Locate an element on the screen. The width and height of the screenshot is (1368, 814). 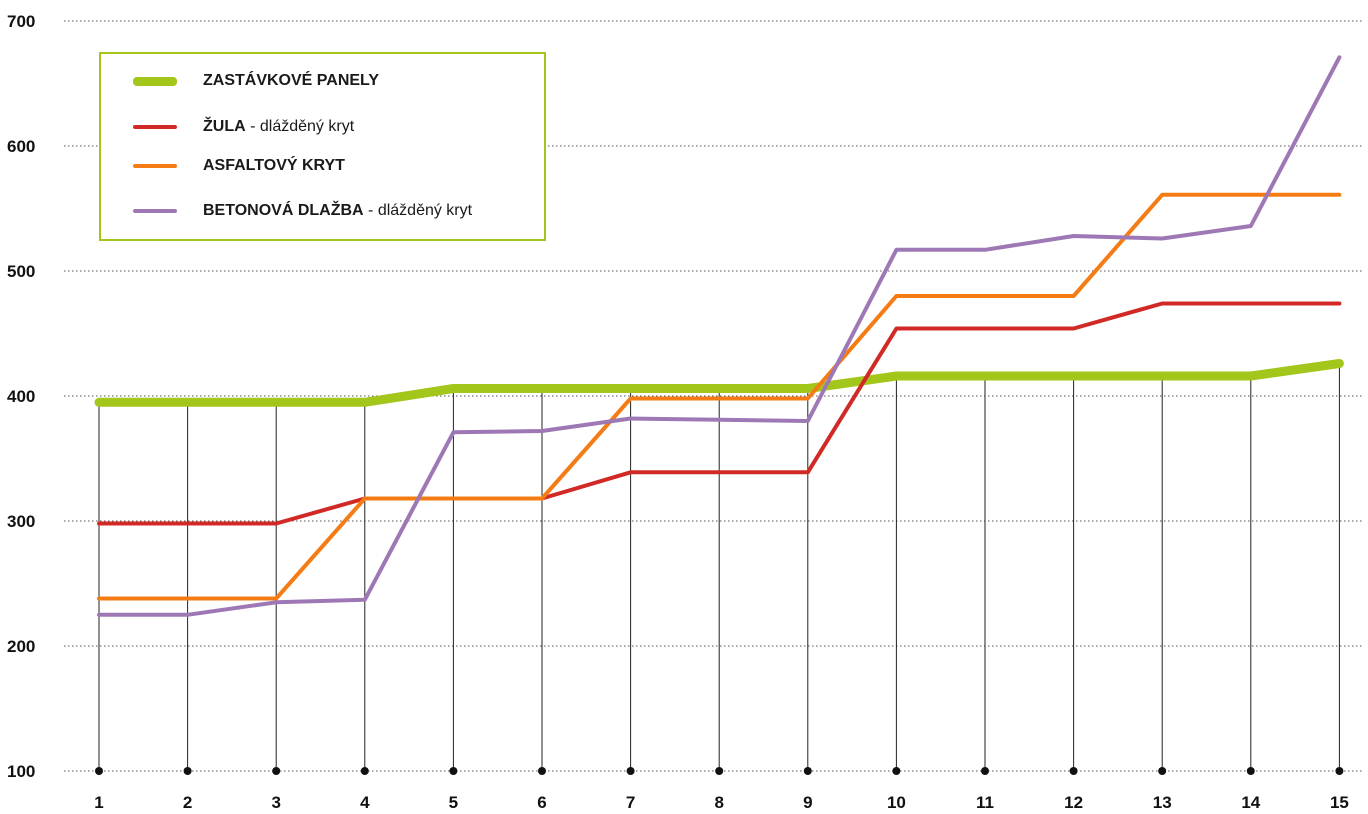
x-axis-ticks: 1 2 3 4 5 6 7 8 9 10 11 12 13 14 15 is located at coordinates (721, 802).